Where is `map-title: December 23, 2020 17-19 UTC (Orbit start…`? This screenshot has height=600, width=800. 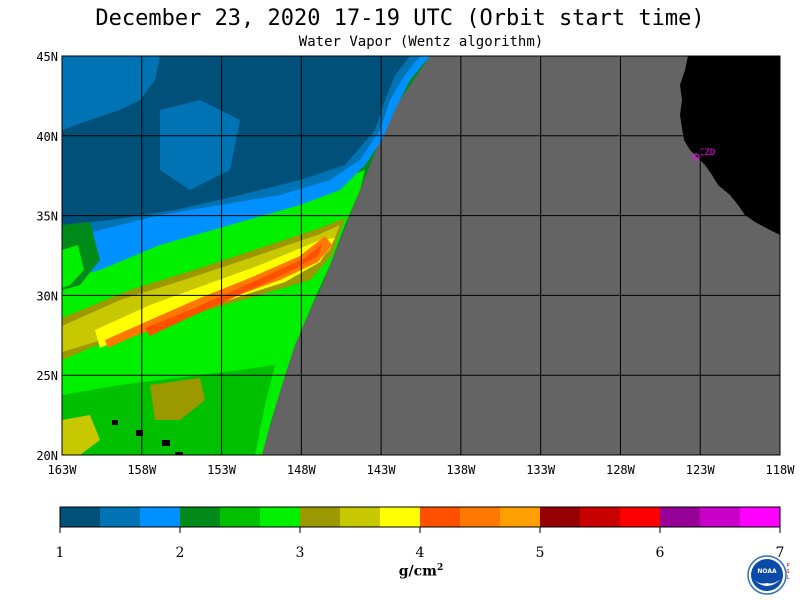 map-title: December 23, 2020 17-19 UTC (Orbit start… is located at coordinates (400, 18).